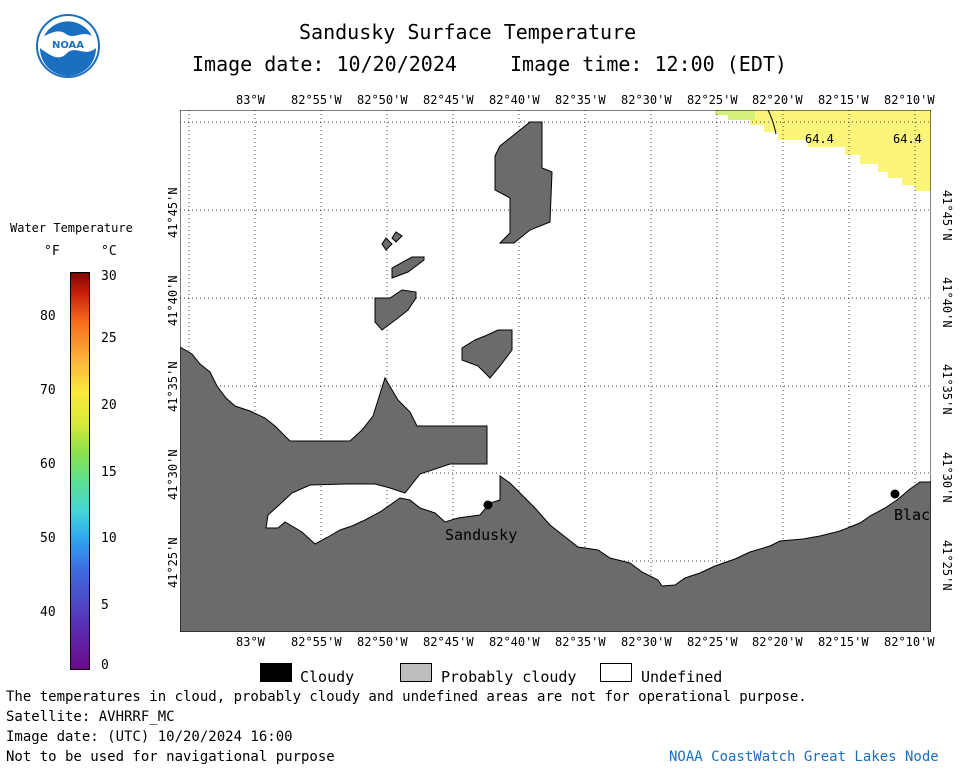  What do you see at coordinates (487, 354) in the screenshot?
I see `island-middle-bass` at bounding box center [487, 354].